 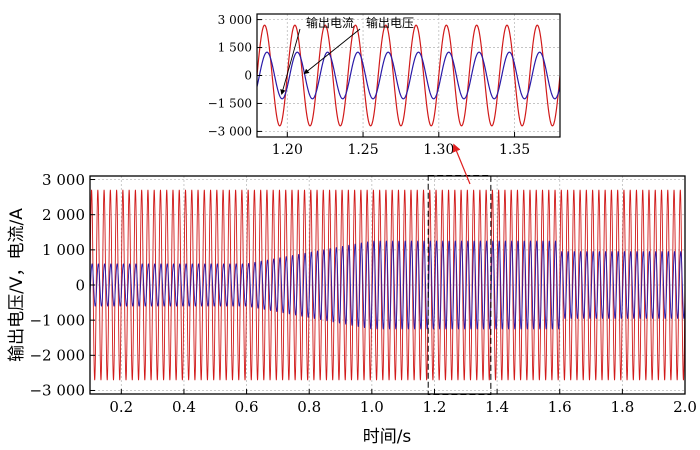 What do you see at coordinates (497, 407) in the screenshot?
I see `main-x-tick-label: 1.4` at bounding box center [497, 407].